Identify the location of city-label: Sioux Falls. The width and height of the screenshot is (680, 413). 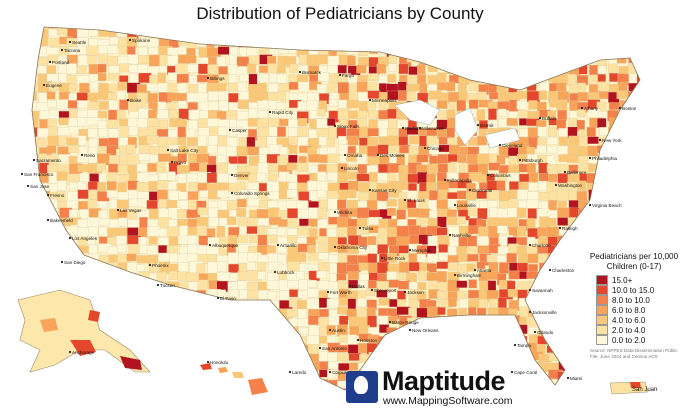
(348, 126).